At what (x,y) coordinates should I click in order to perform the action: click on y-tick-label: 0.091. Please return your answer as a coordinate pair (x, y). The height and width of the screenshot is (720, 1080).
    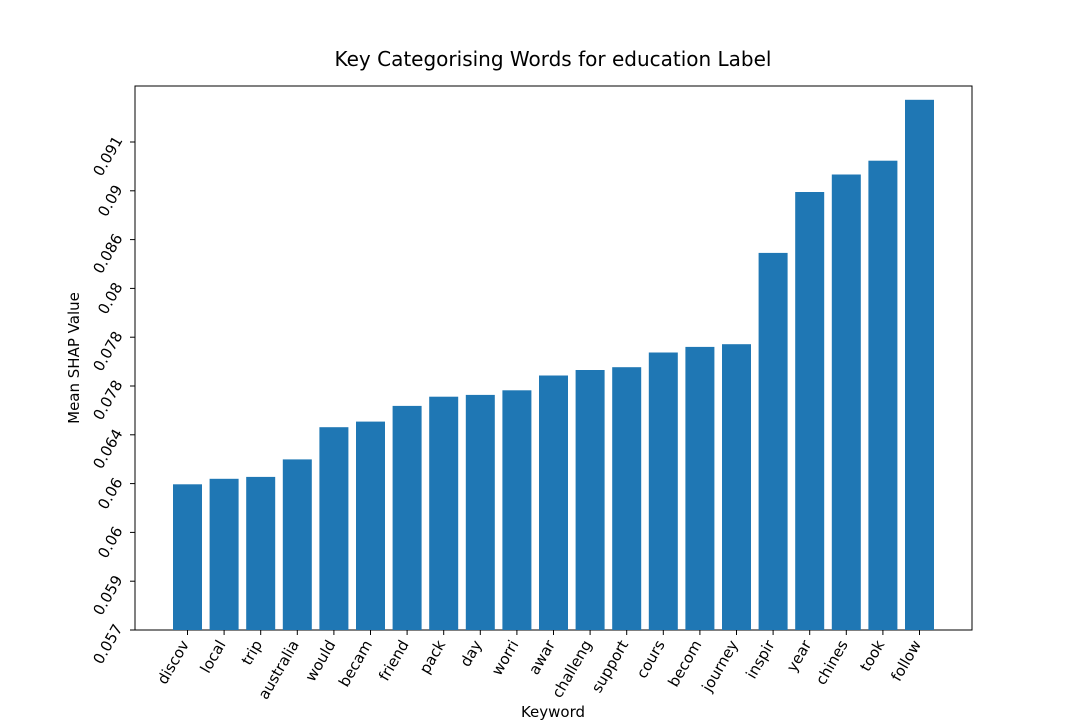
    Looking at the image, I should click on (107, 156).